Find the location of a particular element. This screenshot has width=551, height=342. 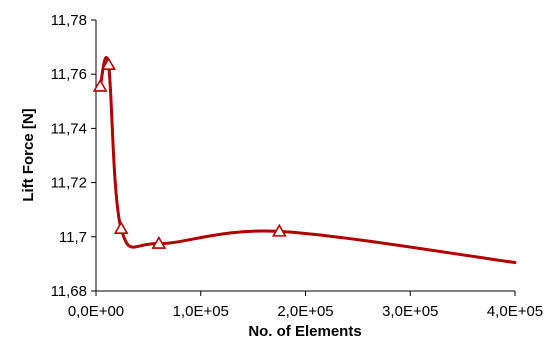

y-axis-title: Lift Force [N] is located at coordinates (28, 154).